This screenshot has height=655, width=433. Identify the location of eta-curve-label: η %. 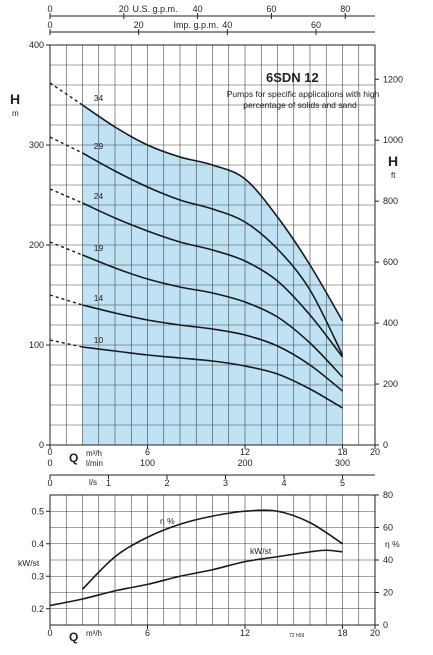
(167, 521).